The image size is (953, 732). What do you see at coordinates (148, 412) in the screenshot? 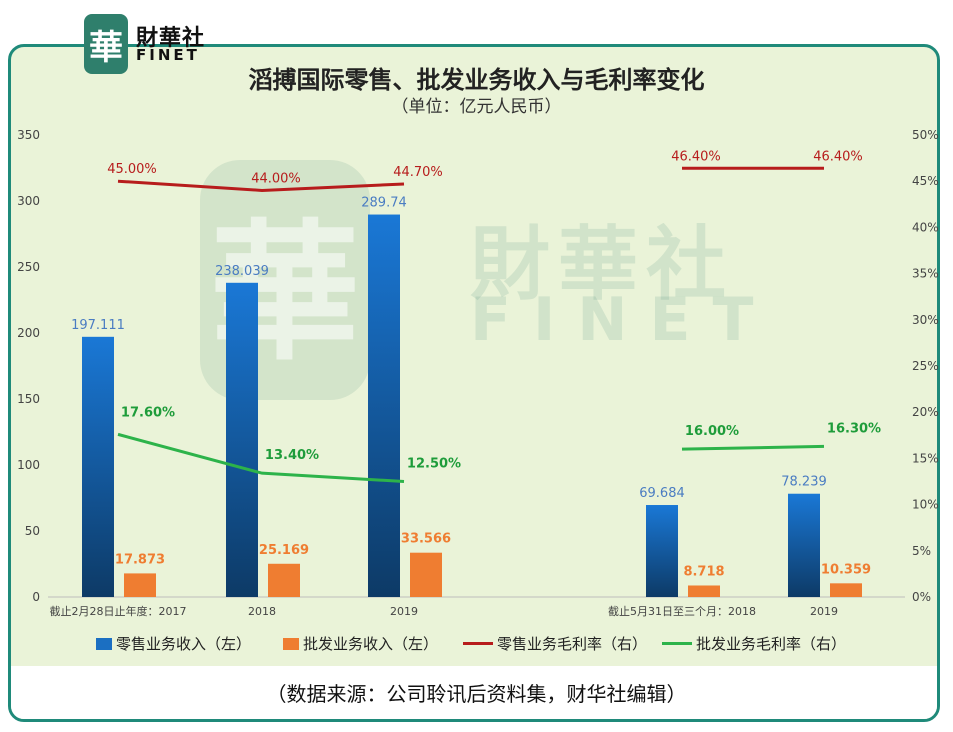
I see `wholesale-margin-label: 17.60%` at bounding box center [148, 412].